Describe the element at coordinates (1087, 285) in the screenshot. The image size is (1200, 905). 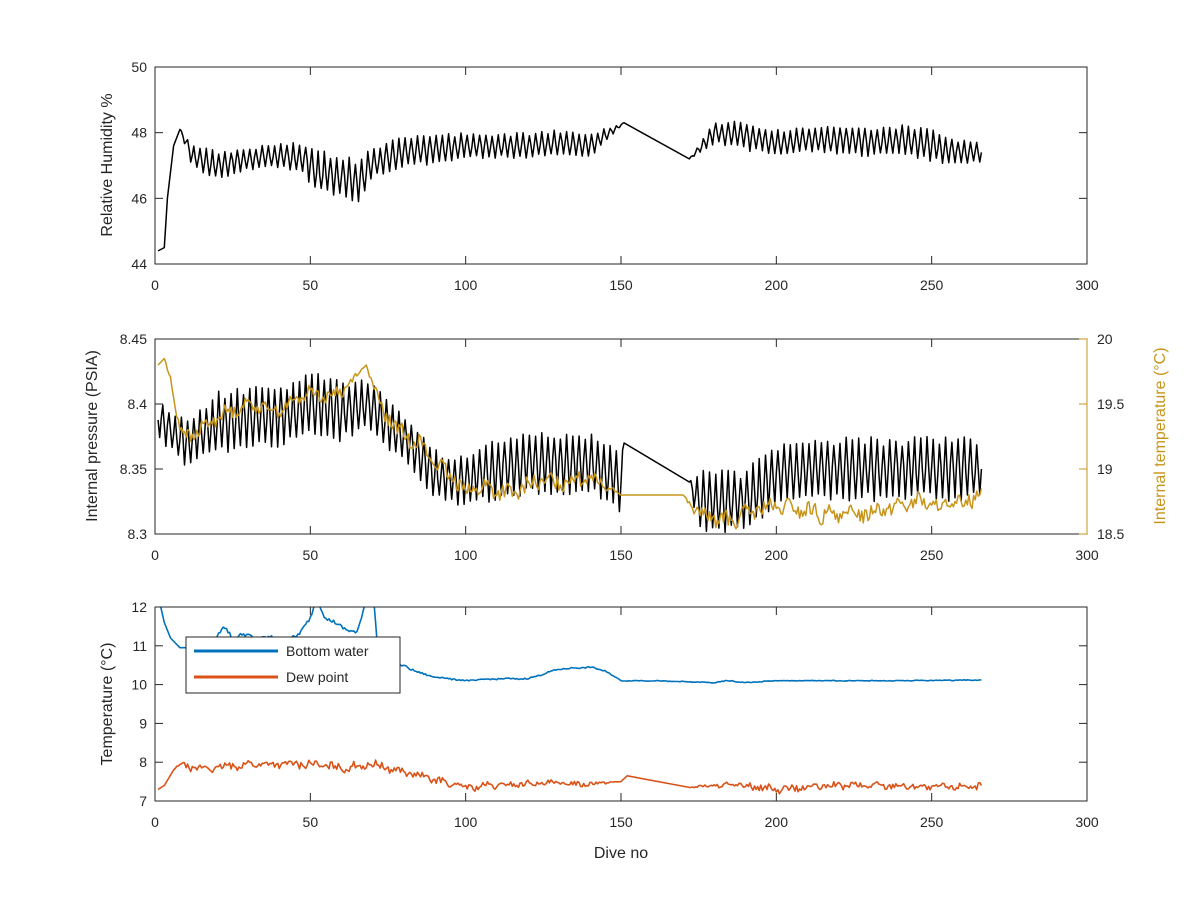
I see `humidity-x-tick-label: 300` at that location.